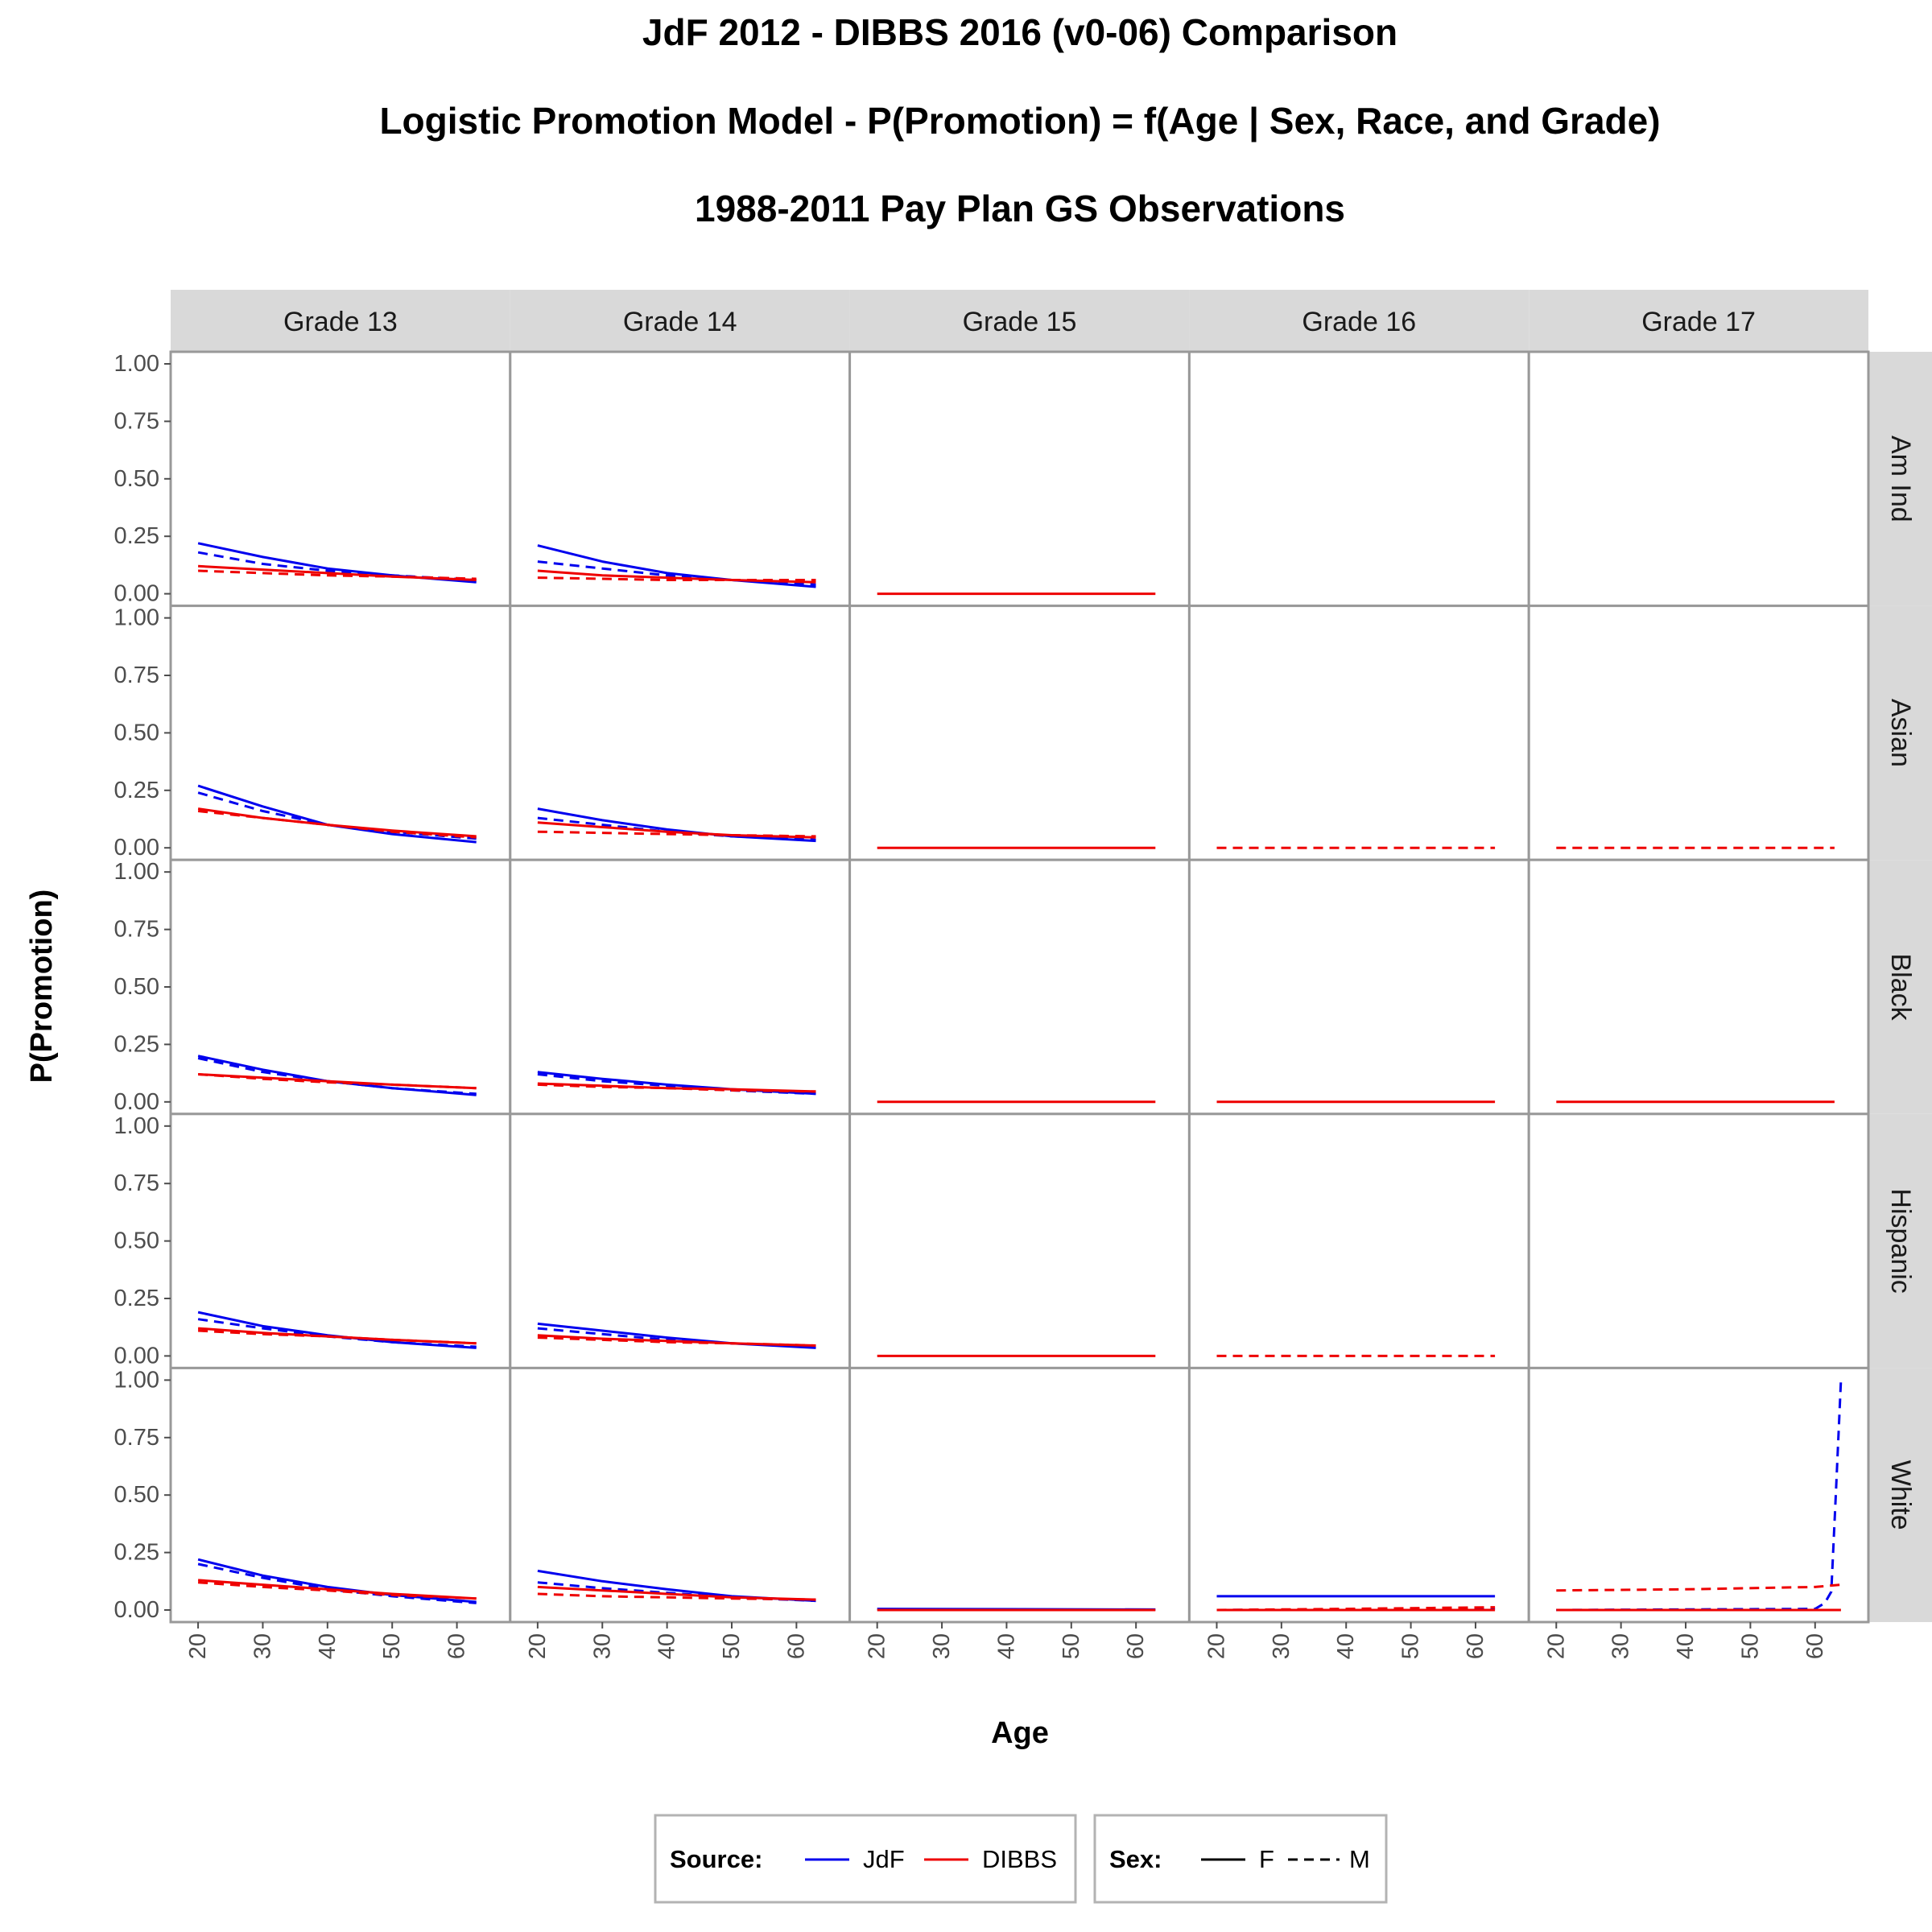  What do you see at coordinates (1900, 987) in the screenshot?
I see `row-strip-label: Black` at bounding box center [1900, 987].